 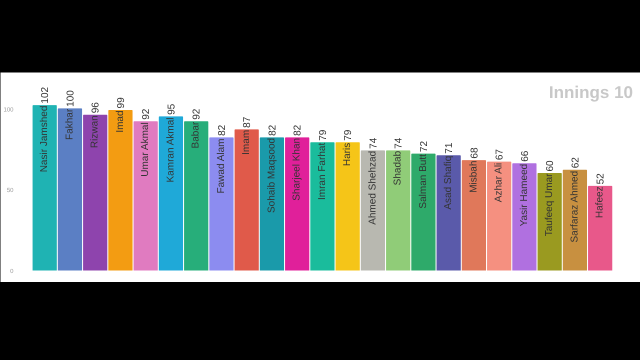 I want to click on x-tick-label: Imad, so click(x=120, y=121).